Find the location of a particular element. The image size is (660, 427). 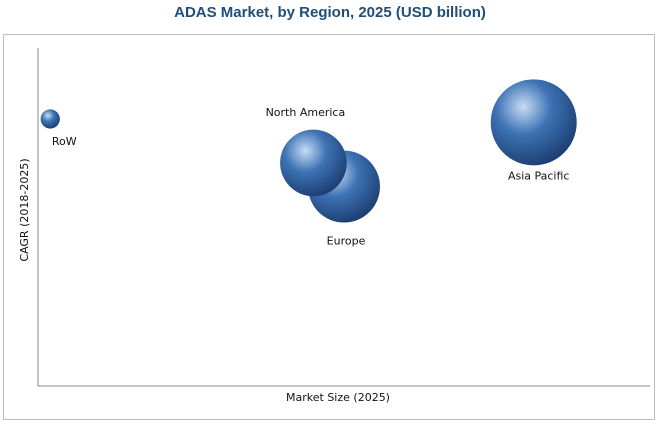

bubble-label-north-america: North America is located at coordinates (306, 112).